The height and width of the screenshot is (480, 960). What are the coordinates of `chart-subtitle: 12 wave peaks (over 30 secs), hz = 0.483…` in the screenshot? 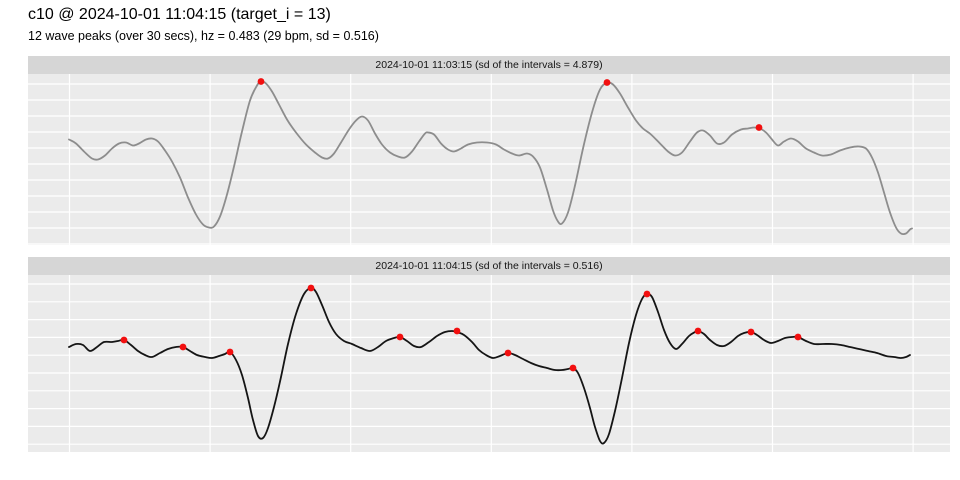 It's located at (203, 36).